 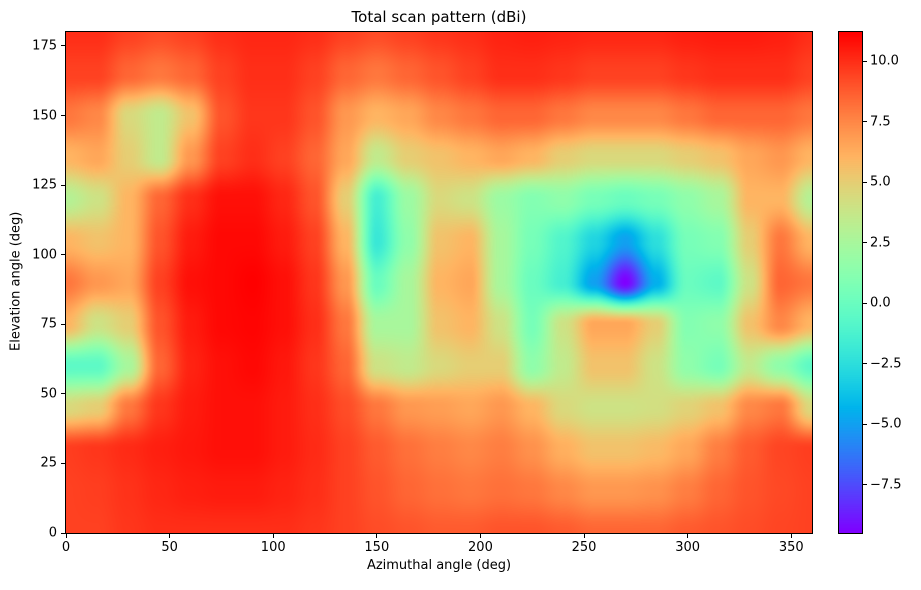 I want to click on x-tick-label: 250, so click(x=584, y=547).